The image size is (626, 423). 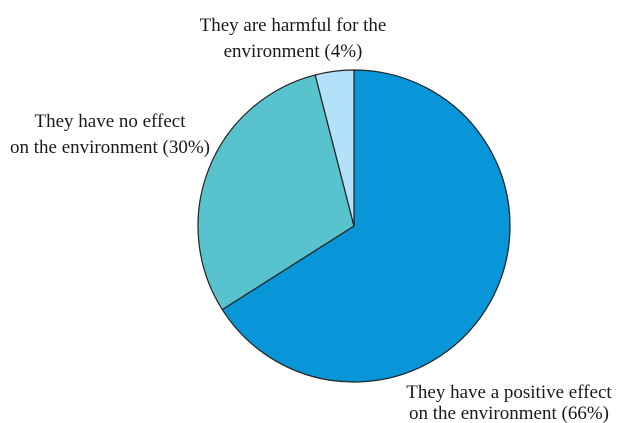 What do you see at coordinates (110, 121) in the screenshot?
I see `slice-label-no-effect-line-1: They have no effect` at bounding box center [110, 121].